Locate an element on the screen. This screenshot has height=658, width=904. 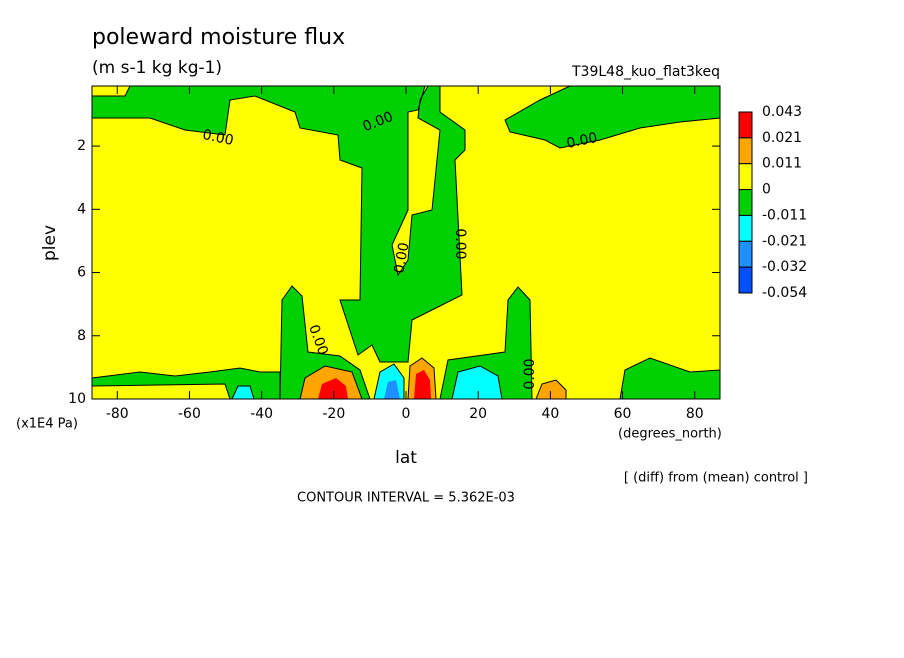
y-tick-label: 8 is located at coordinates (81, 336).